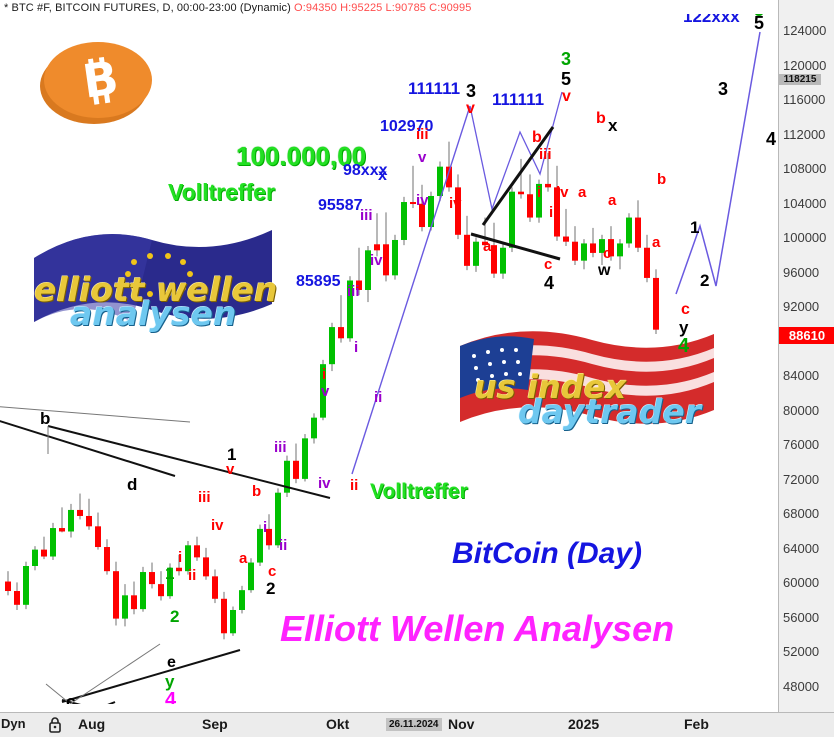 The height and width of the screenshot is (738, 834). I want to click on elliott-wave-label: 4, so click(684, 346).